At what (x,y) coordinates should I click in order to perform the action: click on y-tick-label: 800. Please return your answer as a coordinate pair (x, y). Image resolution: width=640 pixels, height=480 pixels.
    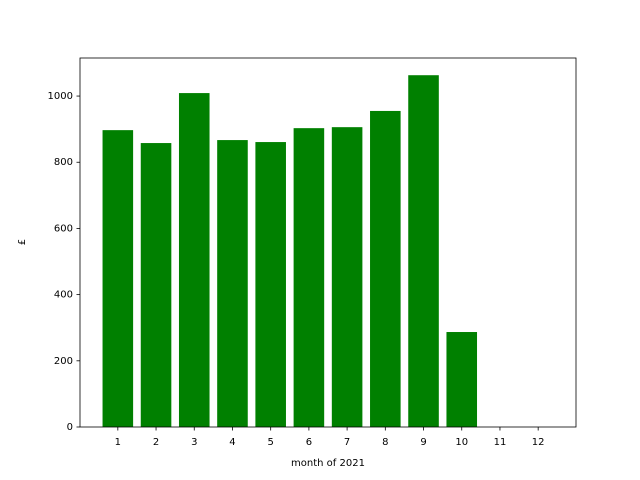
    Looking at the image, I should click on (63, 162).